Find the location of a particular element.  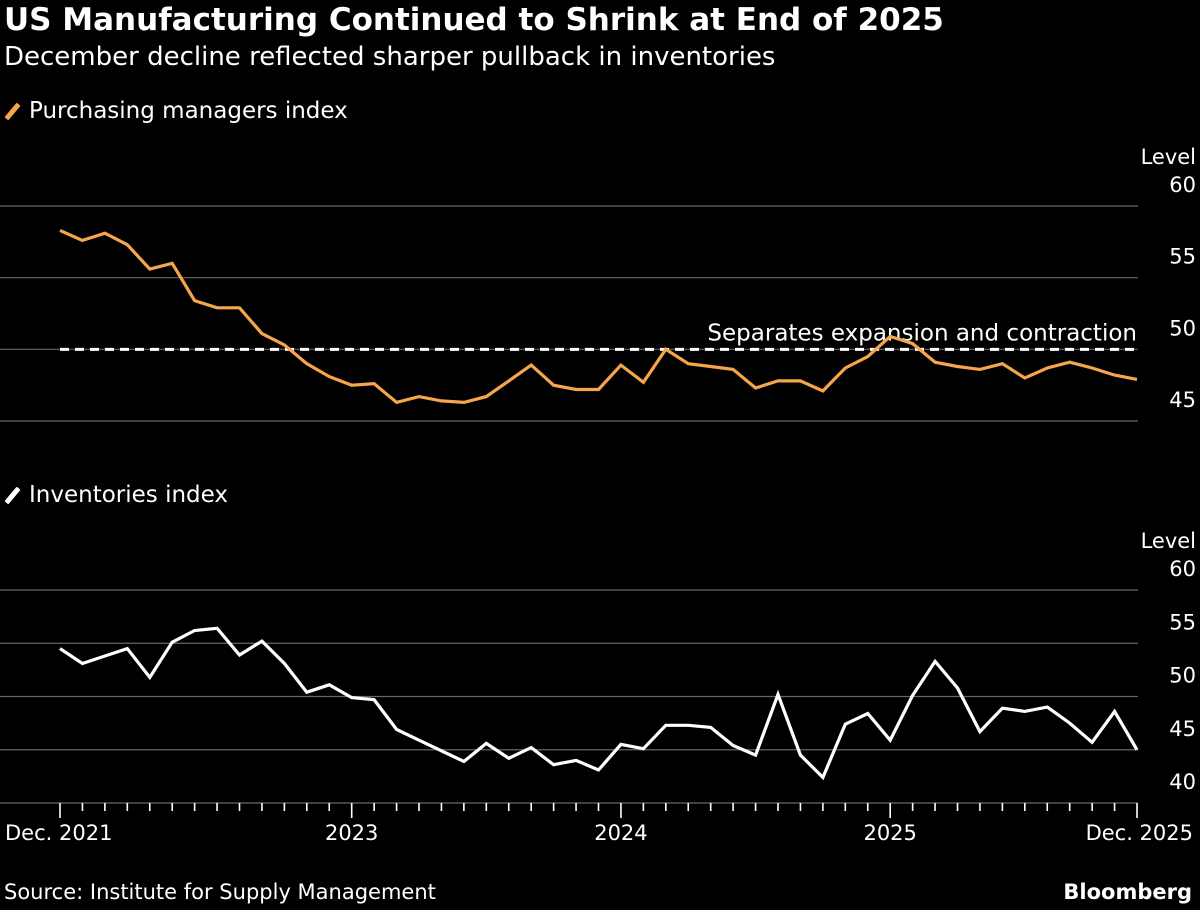

x-tick-label: 2025 is located at coordinates (889, 833).